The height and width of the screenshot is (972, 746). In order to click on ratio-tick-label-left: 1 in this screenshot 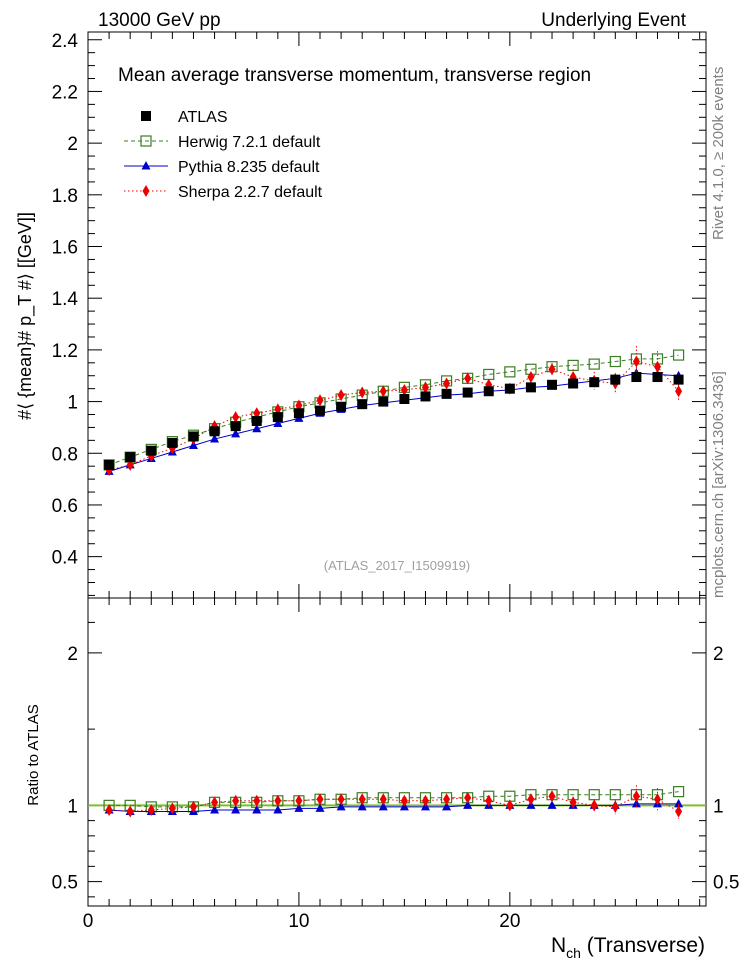, I will do `click(72, 806)`.